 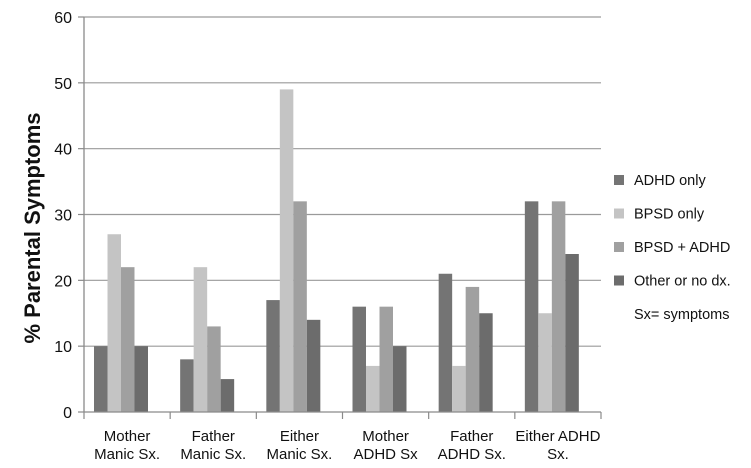 What do you see at coordinates (558, 454) in the screenshot?
I see `x-category-label: Sx.` at bounding box center [558, 454].